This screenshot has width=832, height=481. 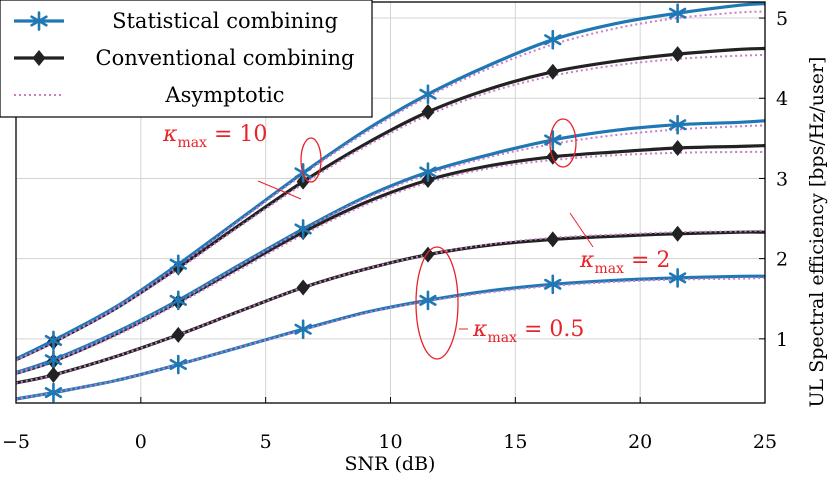 I want to click on x-tick-label: 0, so click(x=141, y=442).